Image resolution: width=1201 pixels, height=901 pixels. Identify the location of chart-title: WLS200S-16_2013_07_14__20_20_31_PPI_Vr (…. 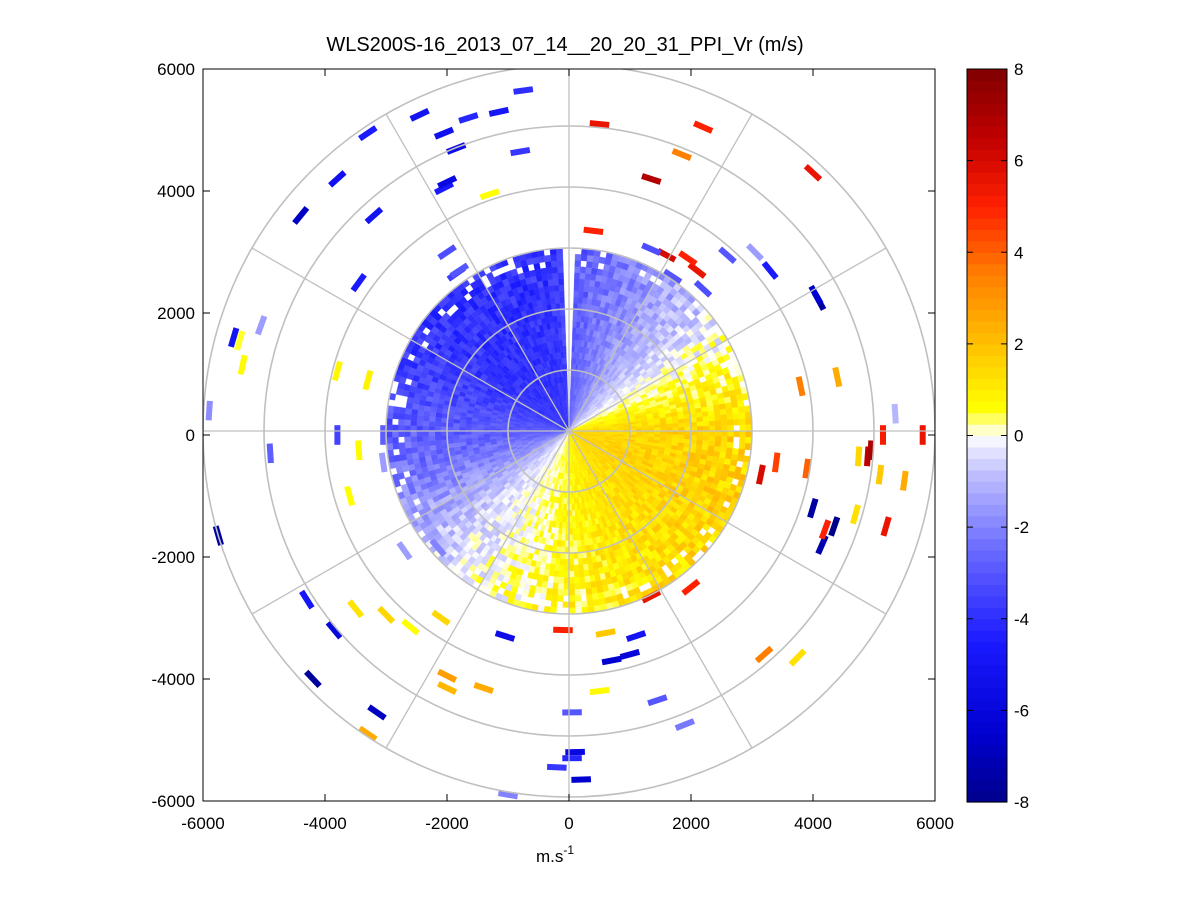
(564, 45).